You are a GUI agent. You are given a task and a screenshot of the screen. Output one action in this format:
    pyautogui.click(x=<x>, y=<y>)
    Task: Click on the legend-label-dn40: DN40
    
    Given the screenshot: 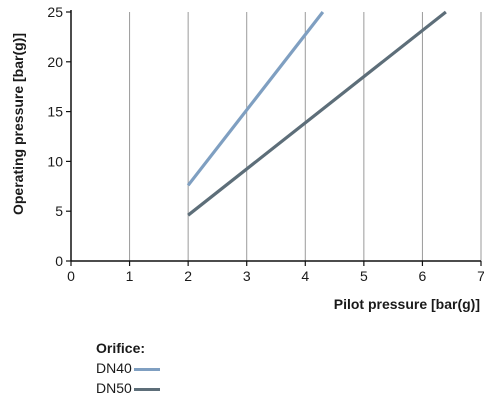 What is the action you would take?
    pyautogui.click(x=114, y=368)
    